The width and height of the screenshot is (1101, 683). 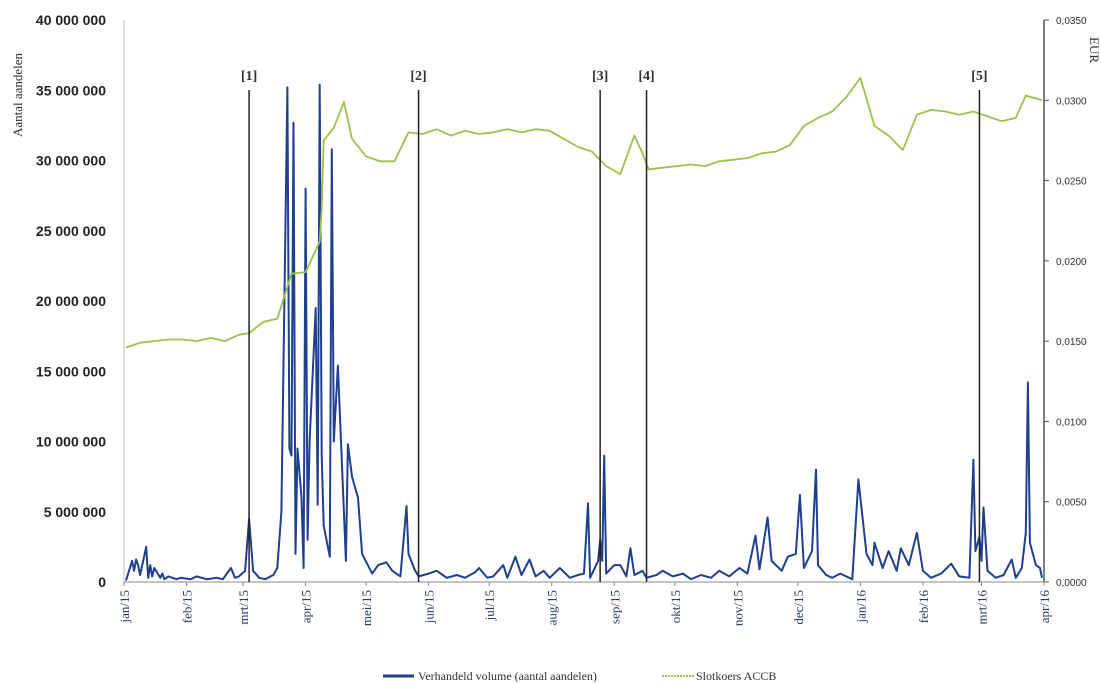 What do you see at coordinates (1071, 182) in the screenshot?
I see `right-tick-label: 0,0250` at bounding box center [1071, 182].